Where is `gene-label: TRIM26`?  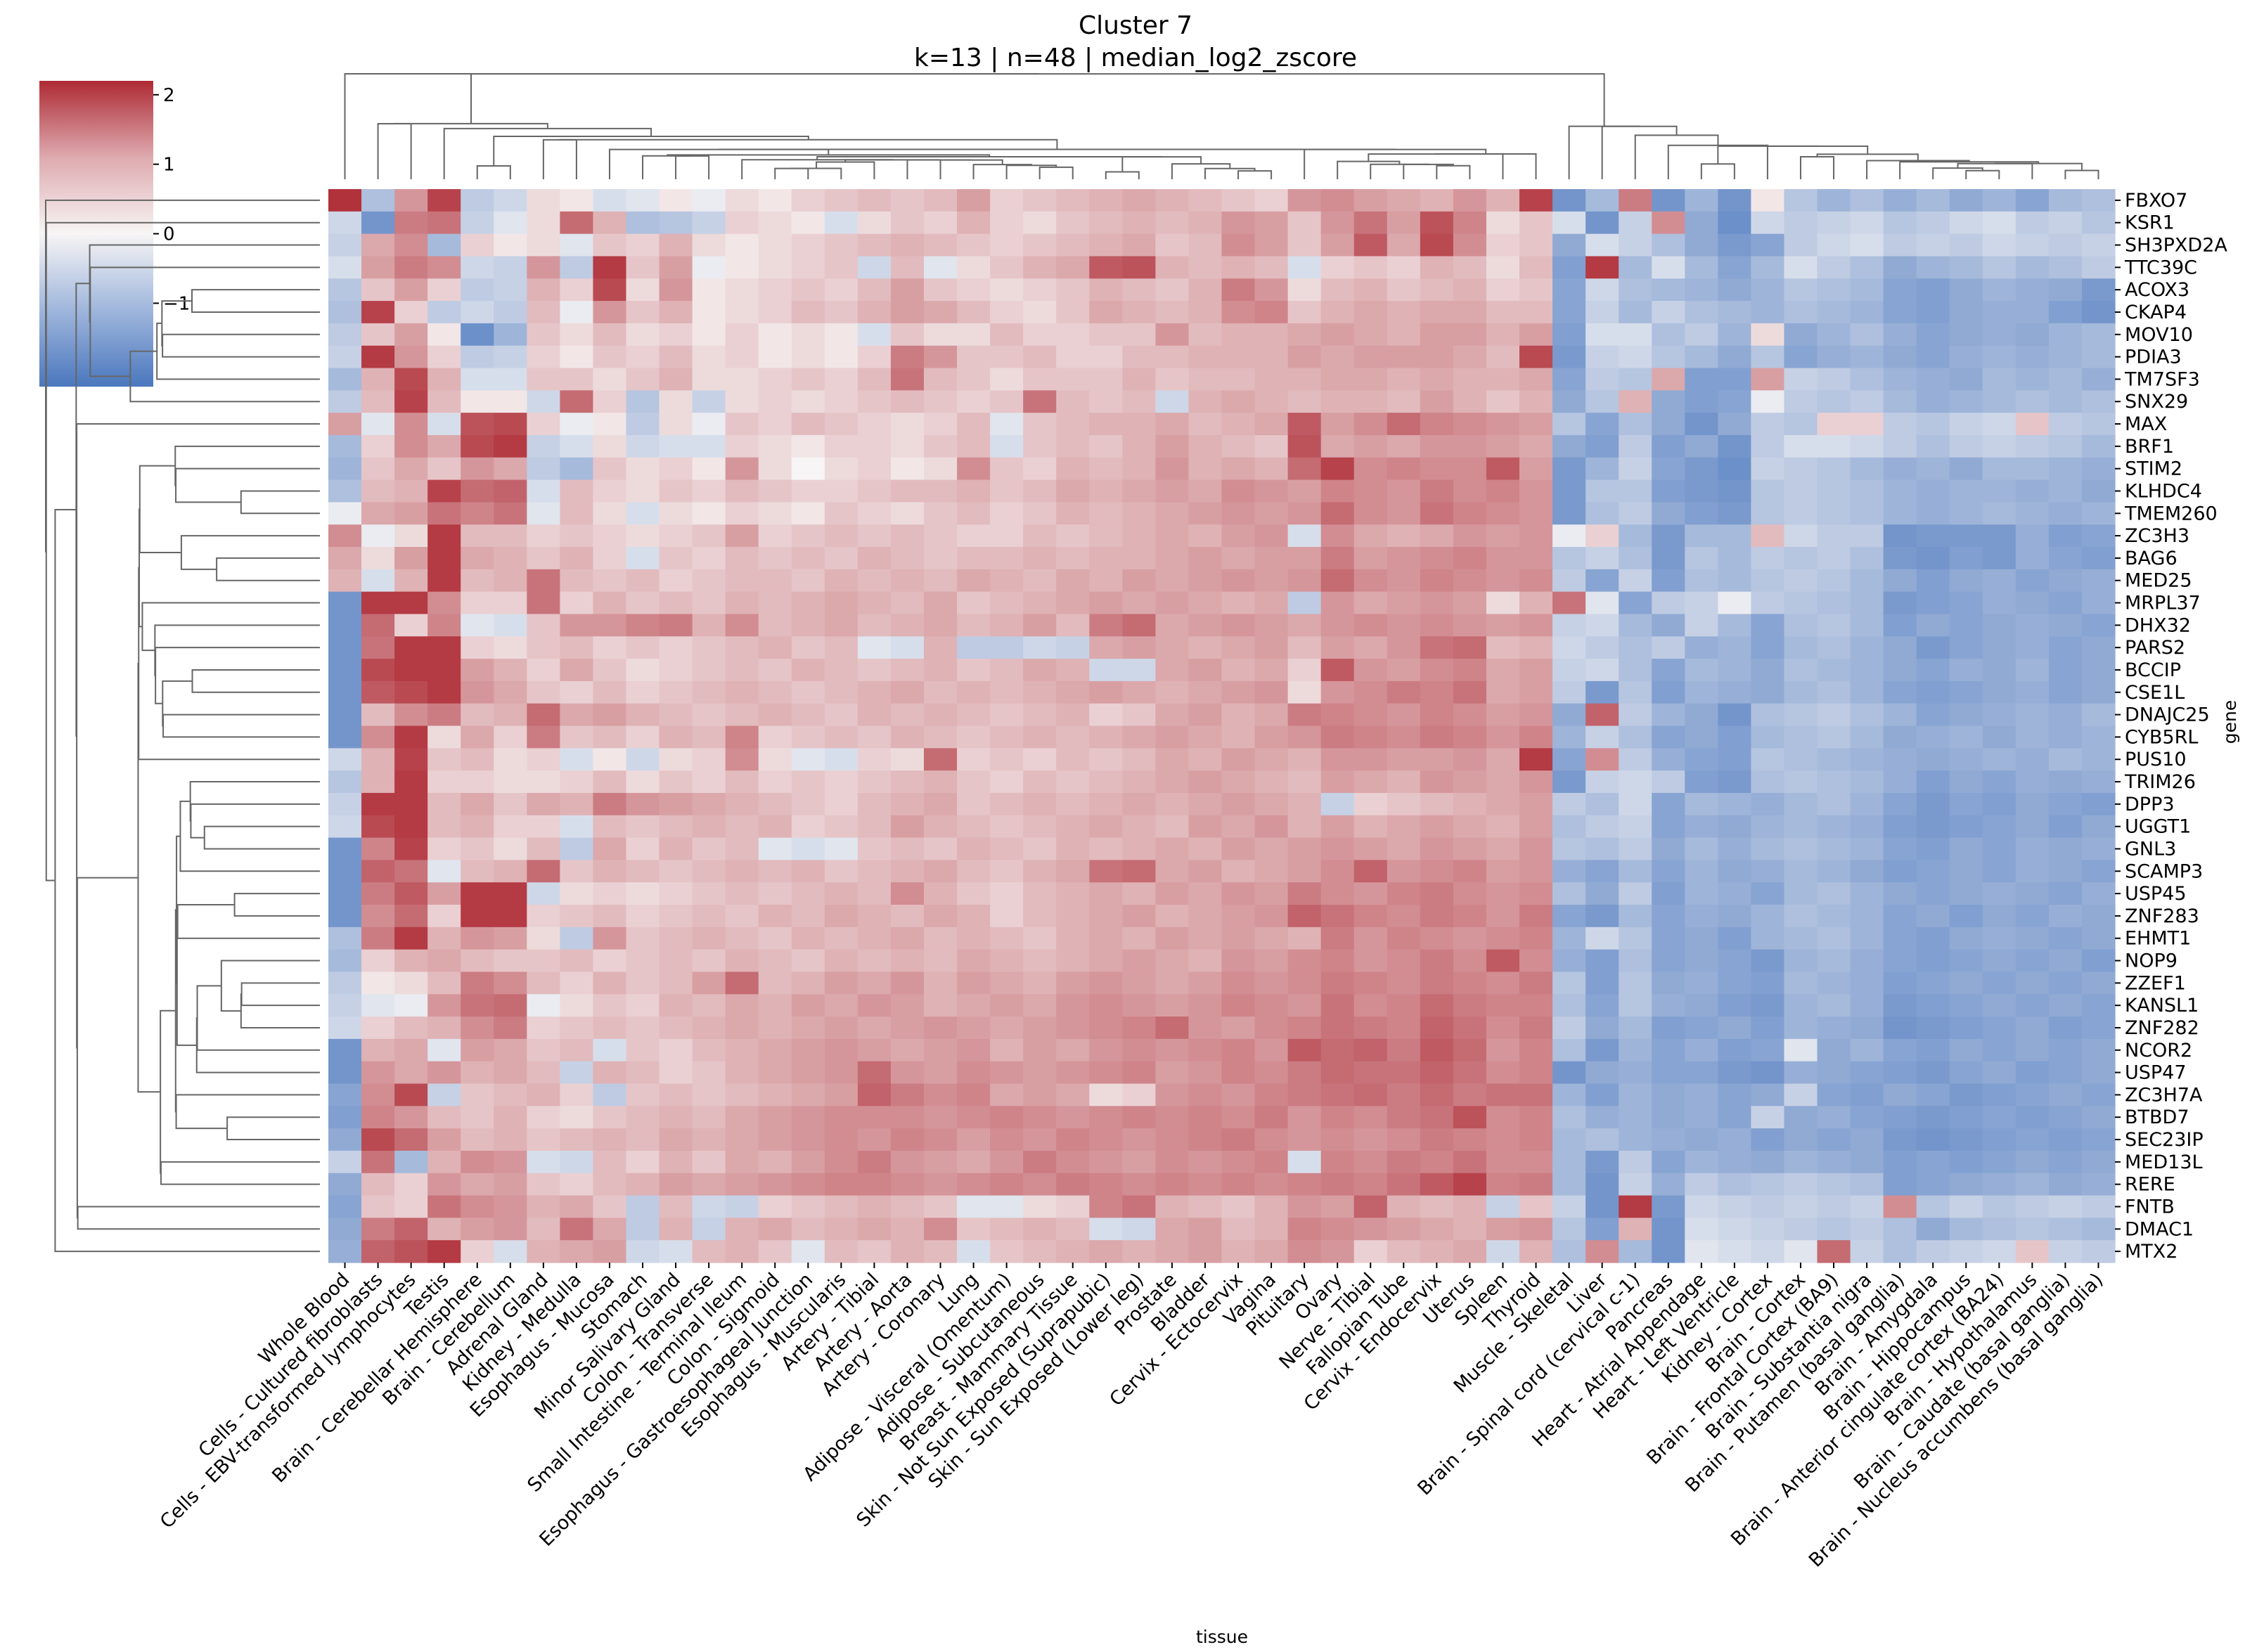
gene-label: TRIM26 is located at coordinates (2160, 782).